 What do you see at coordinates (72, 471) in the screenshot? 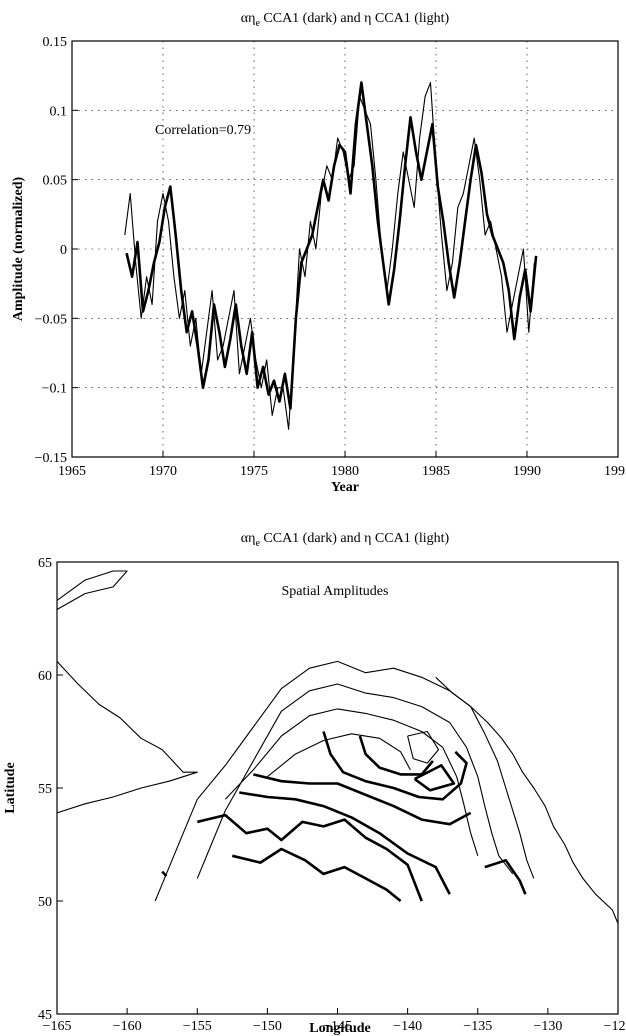
I see `time-series-x-tick-label: 1965` at bounding box center [72, 471].